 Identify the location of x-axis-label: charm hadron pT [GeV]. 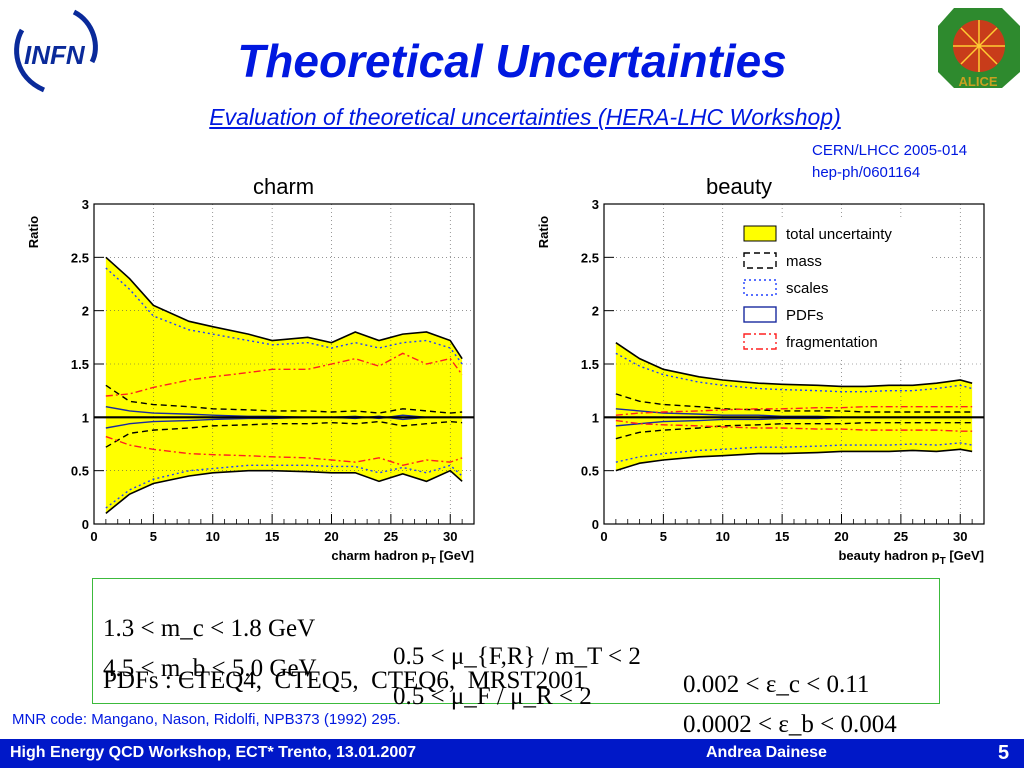
(402, 557).